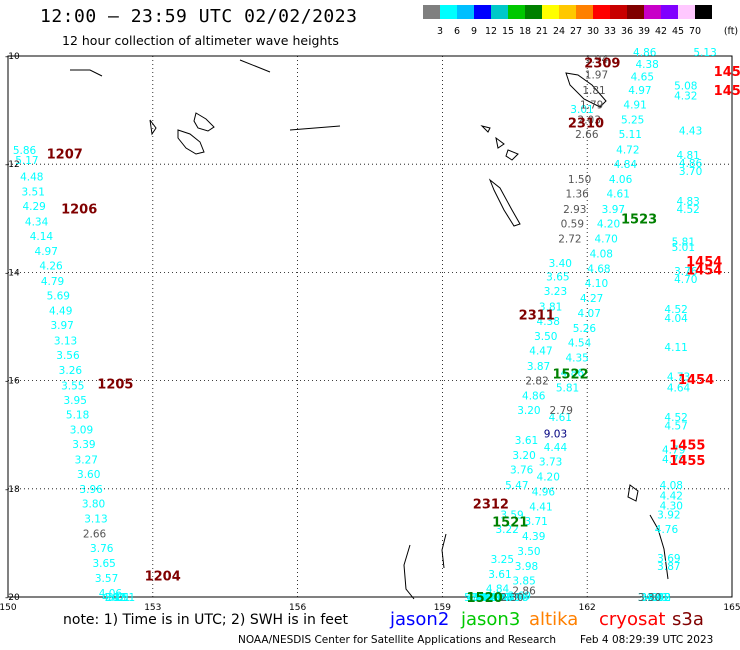 This screenshot has width=740, height=650. I want to click on swh-value: 3.25, so click(502, 560).